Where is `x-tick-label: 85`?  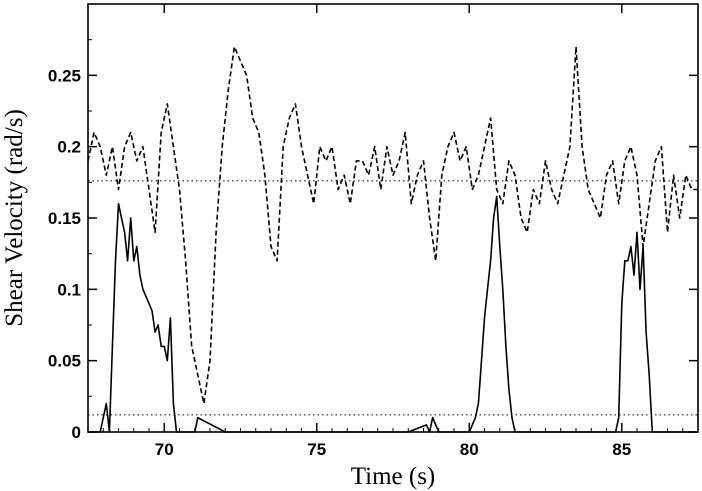 x-tick-label: 85 is located at coordinates (621, 449).